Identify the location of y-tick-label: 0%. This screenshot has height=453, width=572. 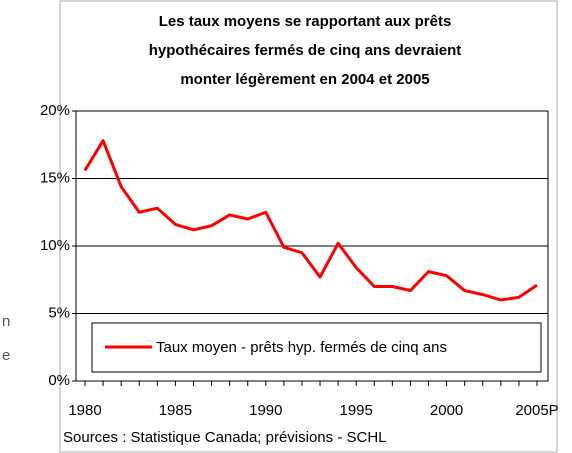
(59, 380).